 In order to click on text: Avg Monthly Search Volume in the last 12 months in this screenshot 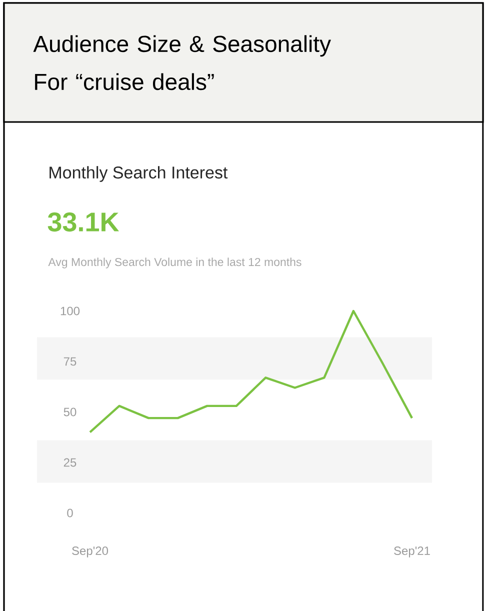, I will do `click(175, 263)`.